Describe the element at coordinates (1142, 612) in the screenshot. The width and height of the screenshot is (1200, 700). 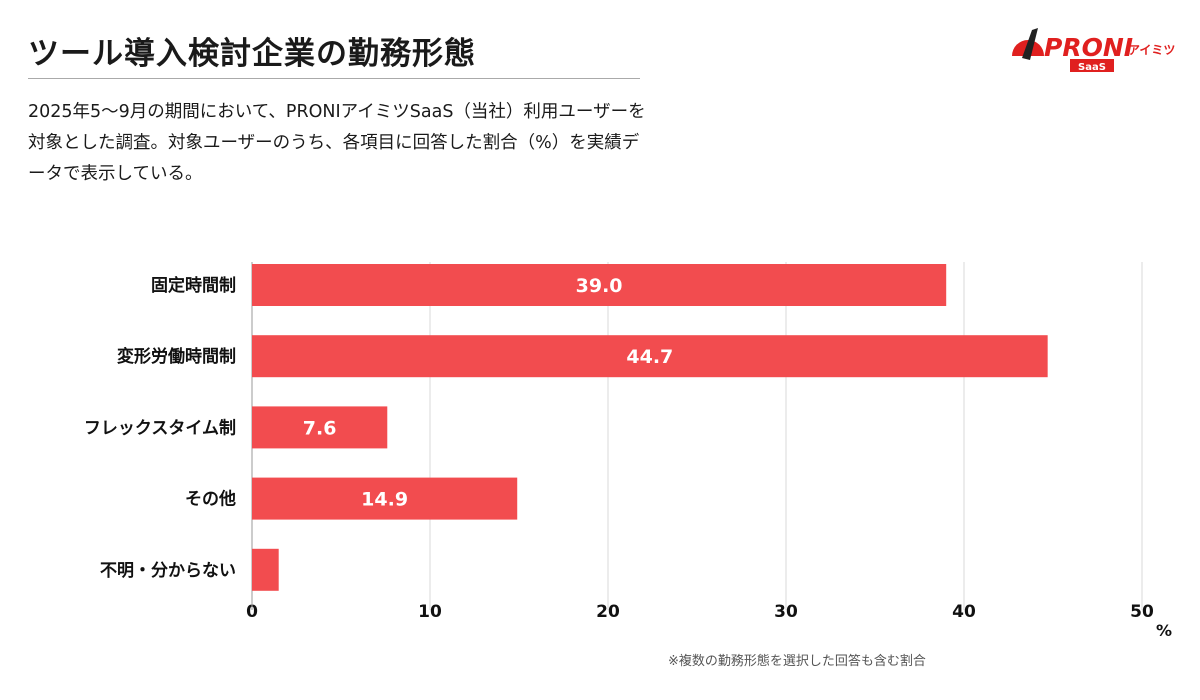
I see `x-tick-label: 50` at that location.